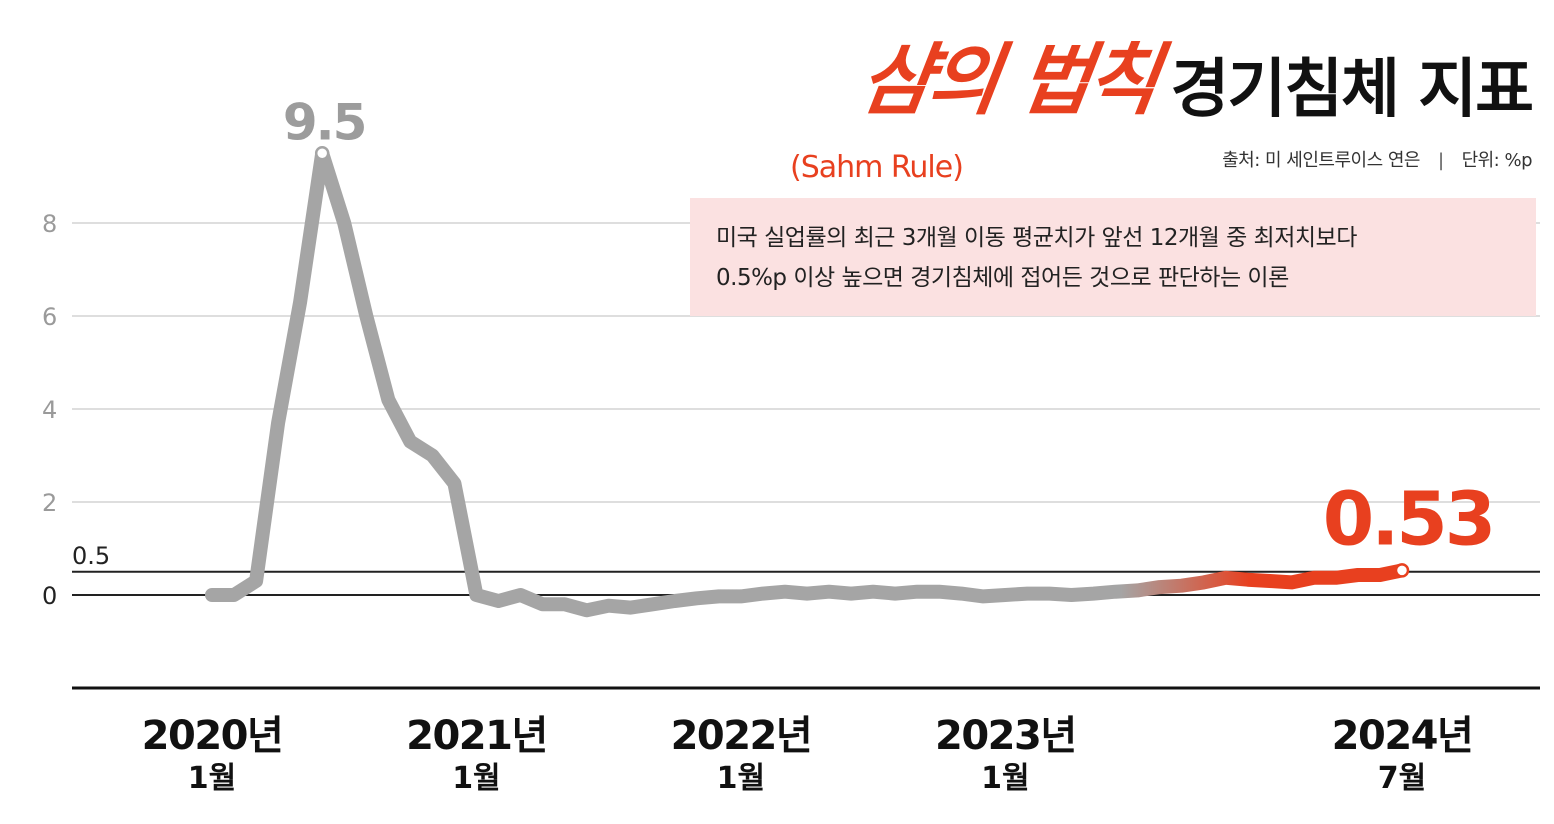  What do you see at coordinates (49, 317) in the screenshot?
I see `y-tick-label: 6` at bounding box center [49, 317].